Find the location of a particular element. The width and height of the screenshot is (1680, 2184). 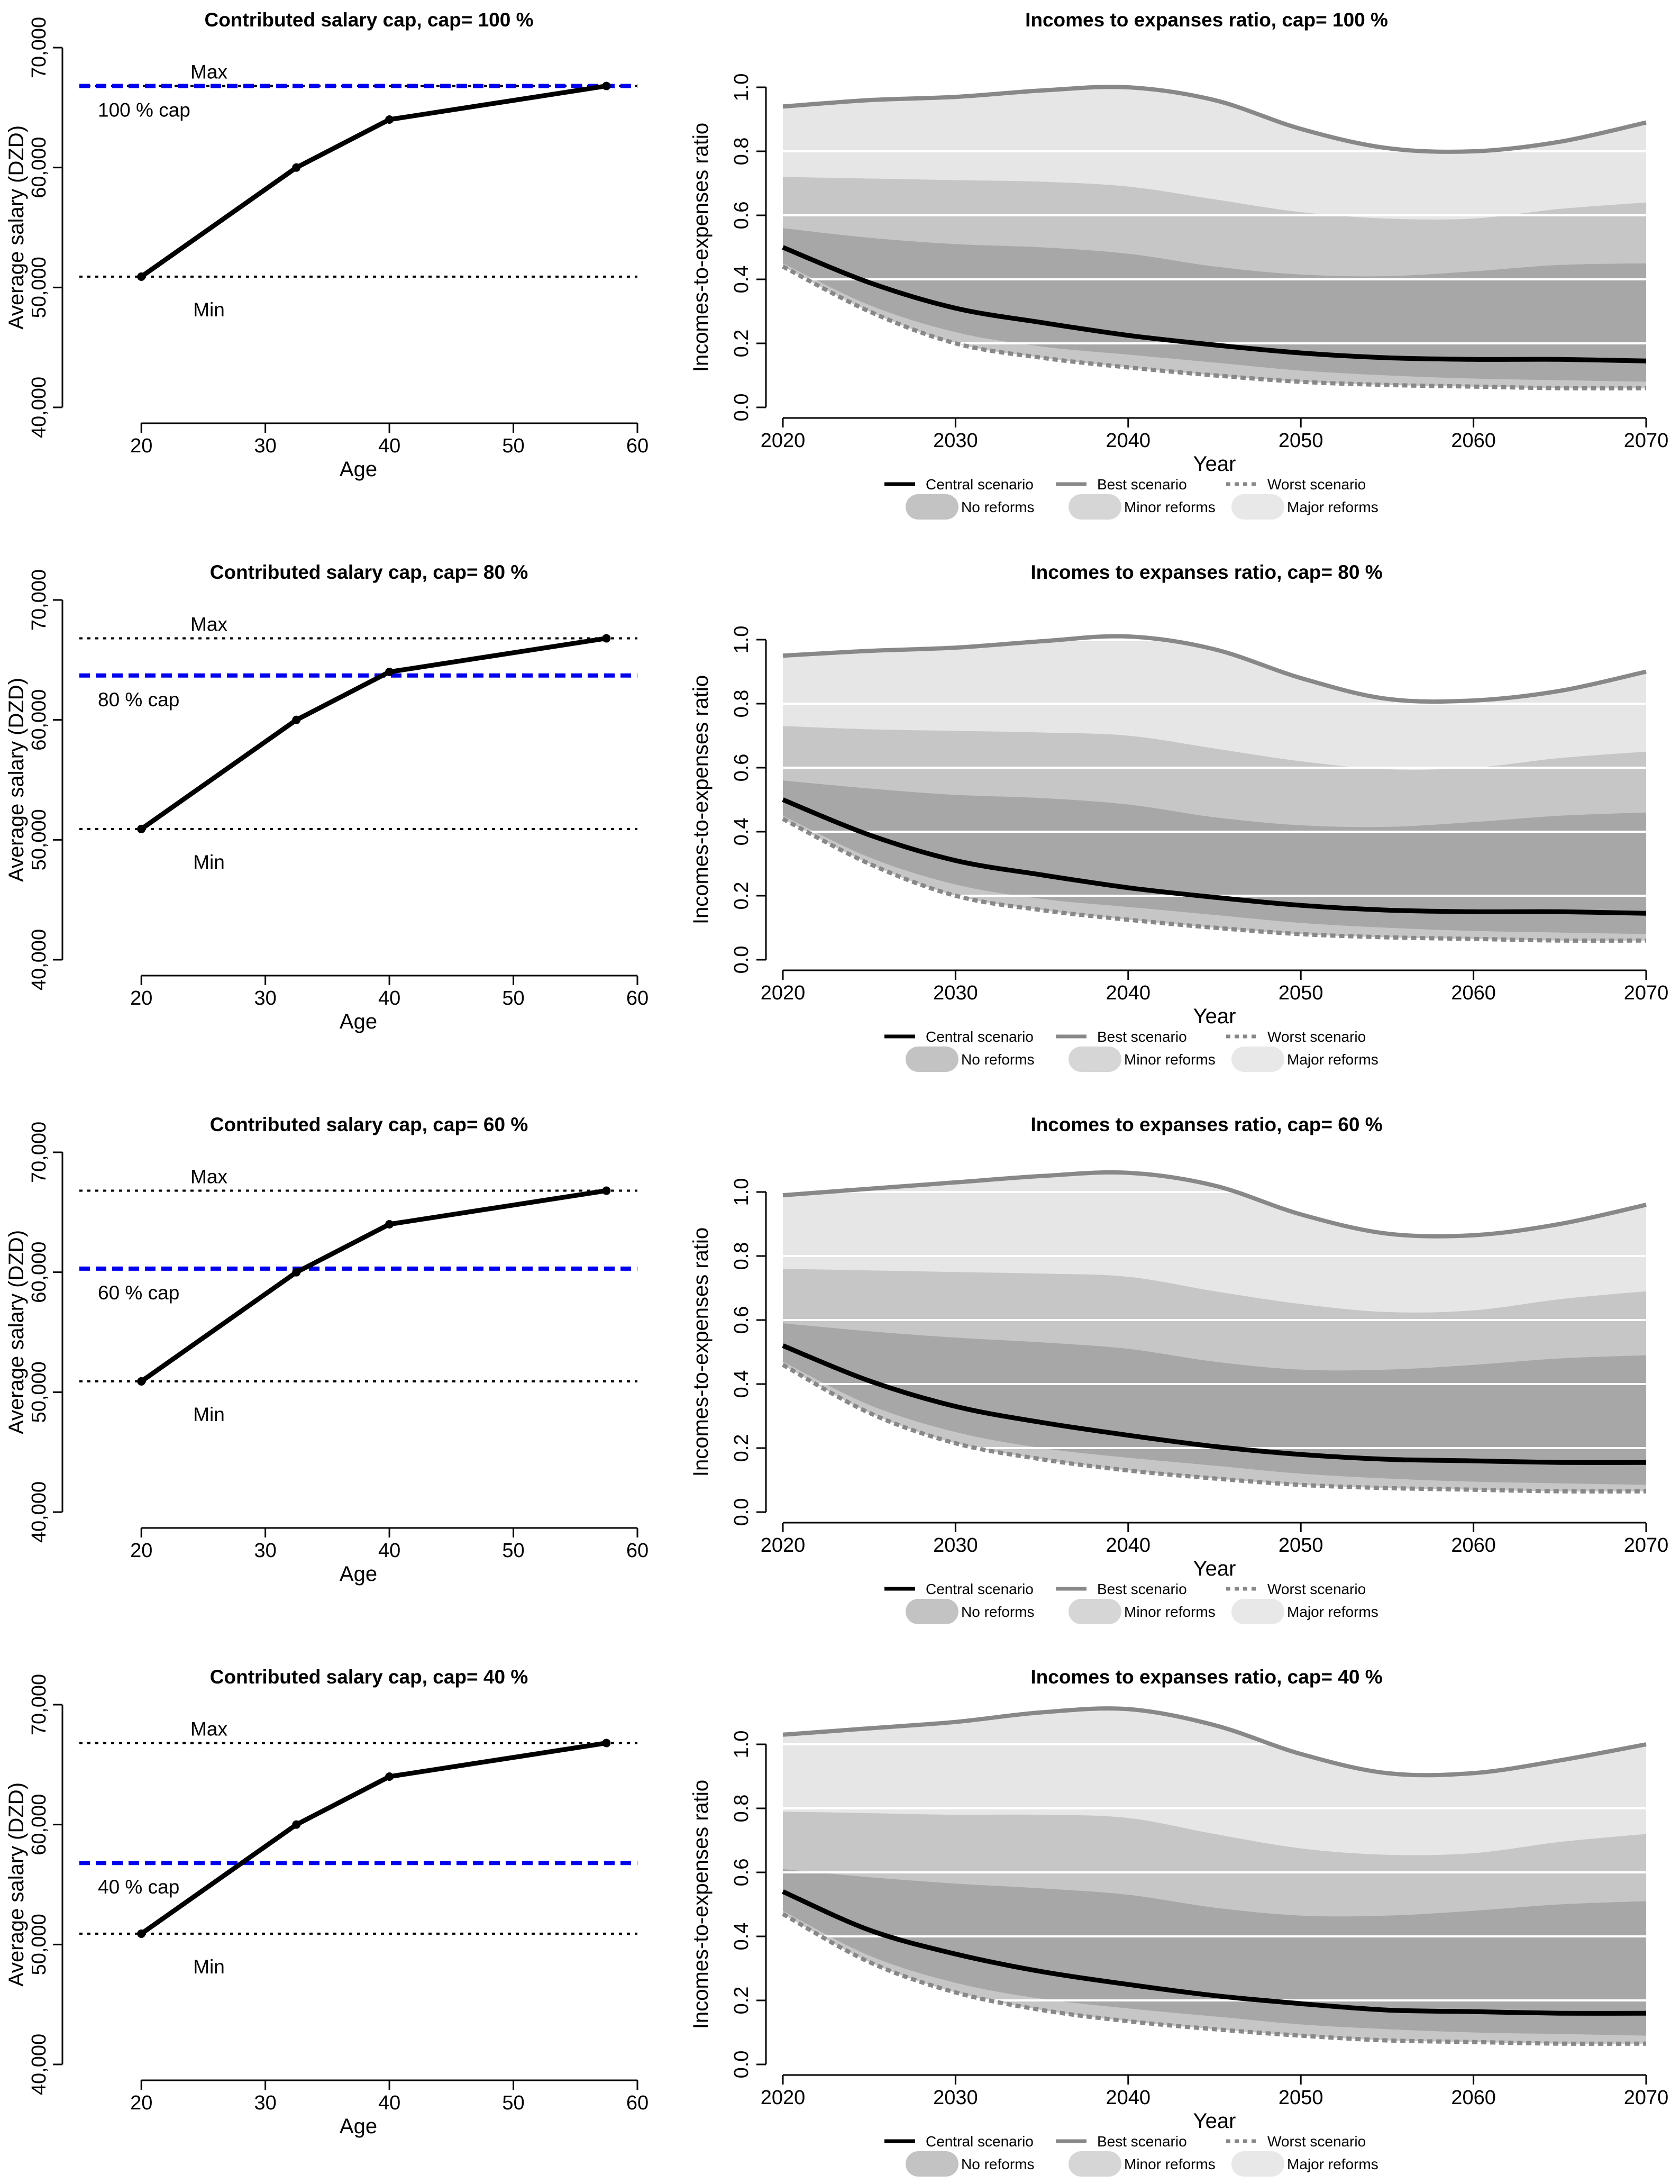

salary-chart-title: Contributed salary cap, cap= 100 % is located at coordinates (368, 20).